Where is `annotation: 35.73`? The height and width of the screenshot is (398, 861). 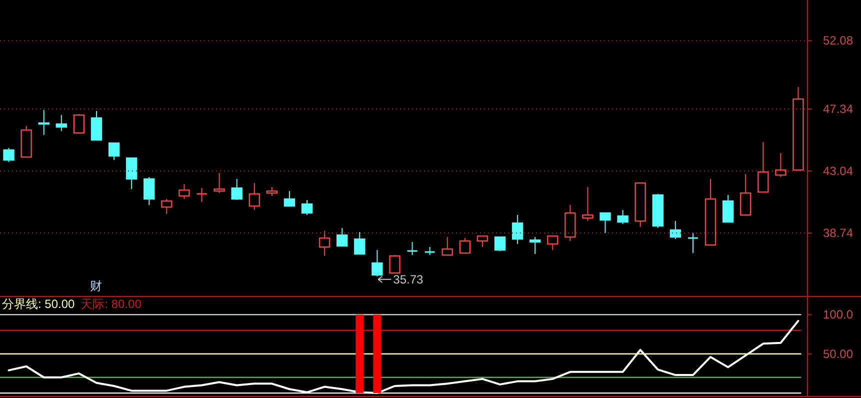 annotation: 35.73 is located at coordinates (408, 279).